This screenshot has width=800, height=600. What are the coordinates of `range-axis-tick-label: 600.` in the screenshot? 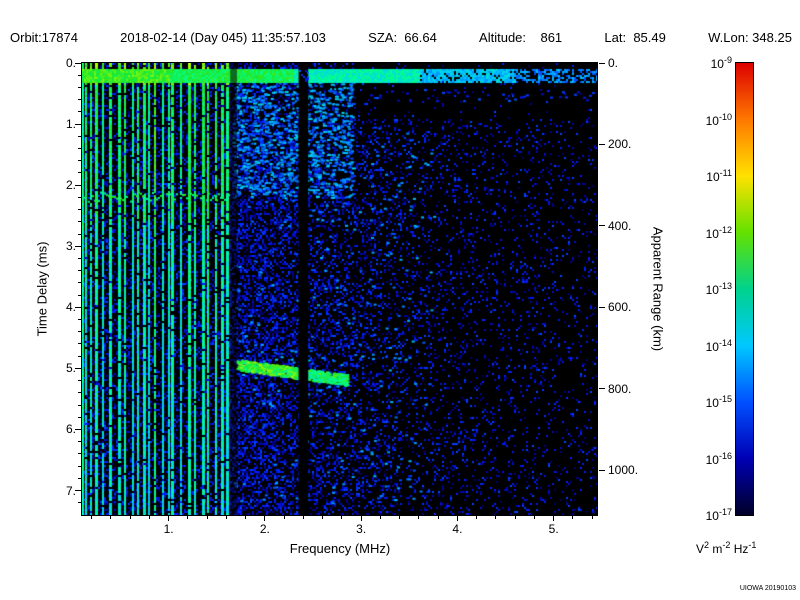 It's located at (620, 307).